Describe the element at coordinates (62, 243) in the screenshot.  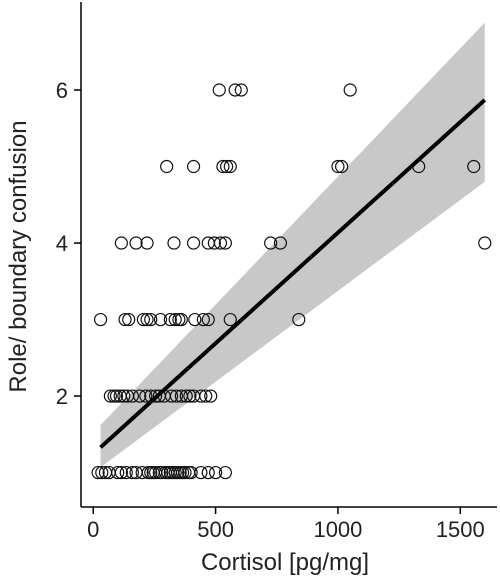
I see `y-tick-label: 4` at that location.